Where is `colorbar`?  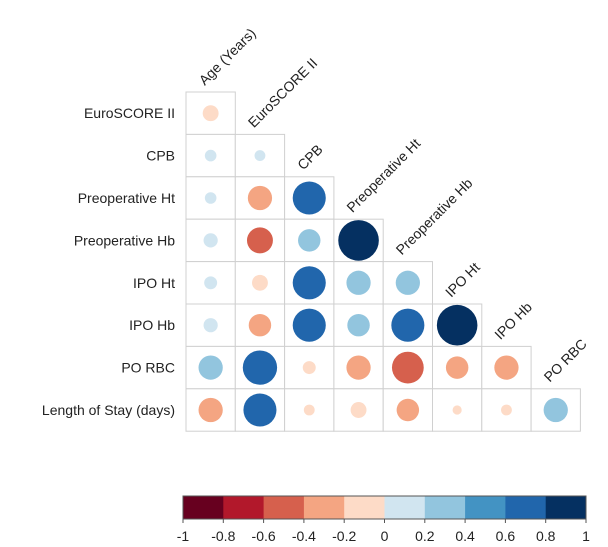
colorbar is located at coordinates (384, 509).